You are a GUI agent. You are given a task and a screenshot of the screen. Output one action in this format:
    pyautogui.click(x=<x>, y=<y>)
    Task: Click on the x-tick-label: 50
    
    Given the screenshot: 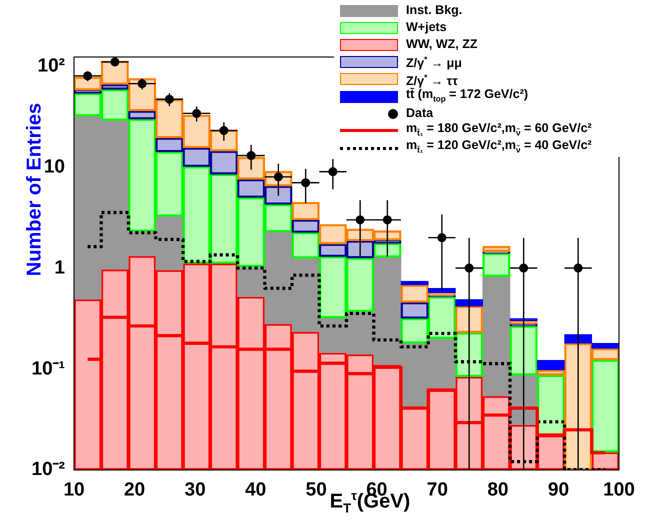 What is the action you would take?
    pyautogui.click(x=316, y=490)
    